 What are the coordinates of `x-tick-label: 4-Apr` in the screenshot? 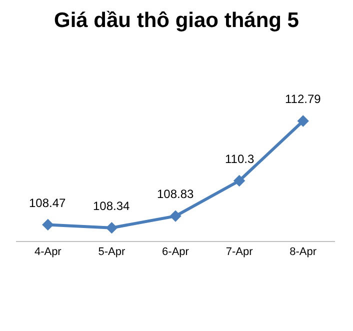 It's located at (48, 252).